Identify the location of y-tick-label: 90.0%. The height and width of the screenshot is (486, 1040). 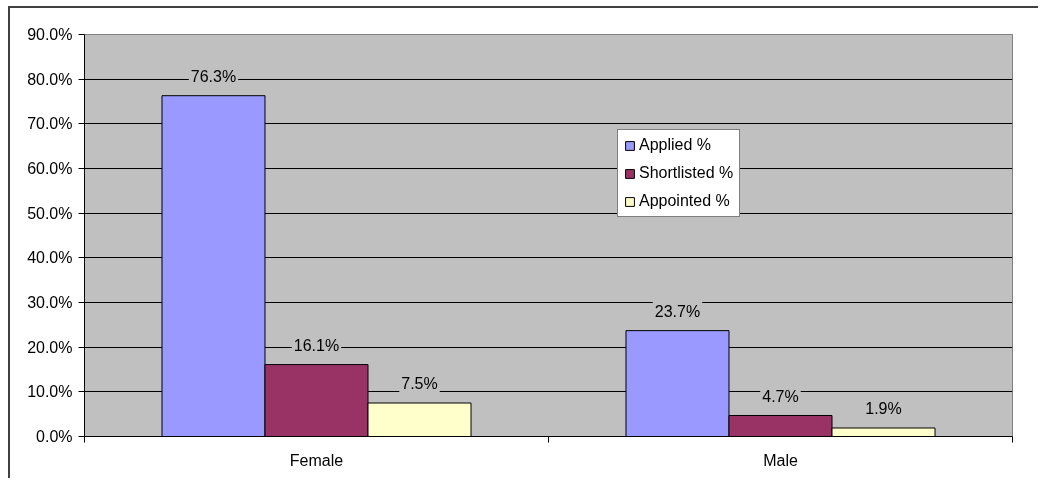
(50, 34).